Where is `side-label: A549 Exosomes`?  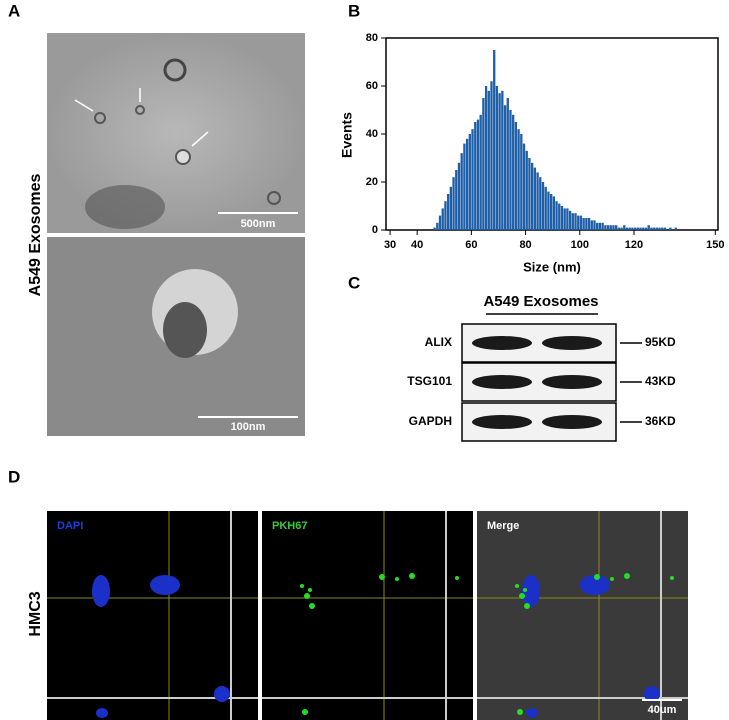 side-label: A549 Exosomes is located at coordinates (35, 235).